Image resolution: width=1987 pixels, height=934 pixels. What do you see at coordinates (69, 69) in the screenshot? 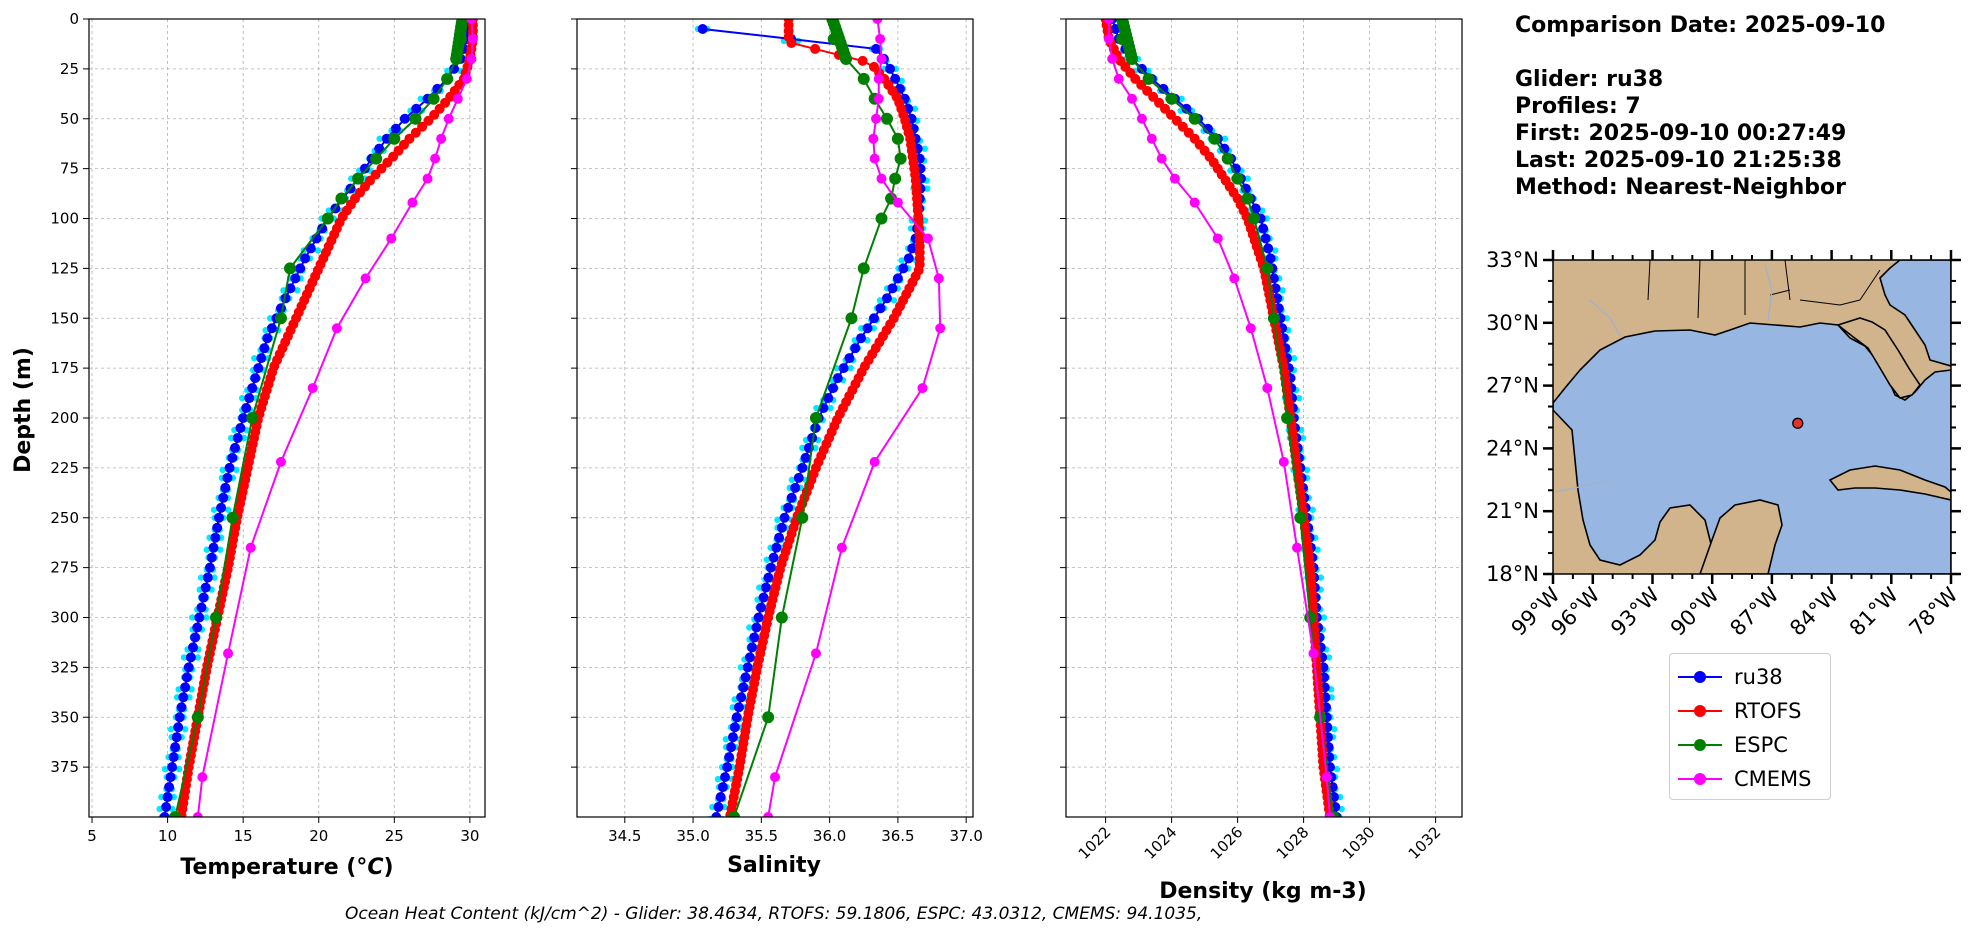
I see `y-tick-label: 25` at bounding box center [69, 69].